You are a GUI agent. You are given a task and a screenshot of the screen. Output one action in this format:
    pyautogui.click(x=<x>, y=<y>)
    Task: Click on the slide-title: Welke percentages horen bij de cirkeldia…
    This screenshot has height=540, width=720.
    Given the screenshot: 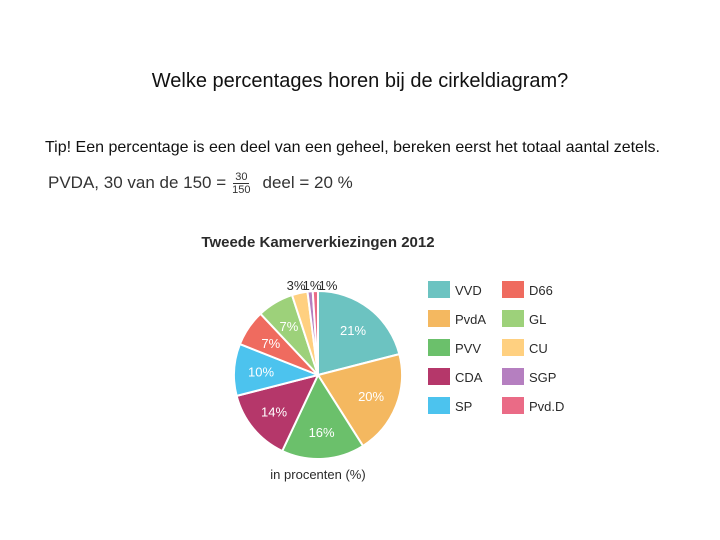 What is the action you would take?
    pyautogui.click(x=360, y=81)
    